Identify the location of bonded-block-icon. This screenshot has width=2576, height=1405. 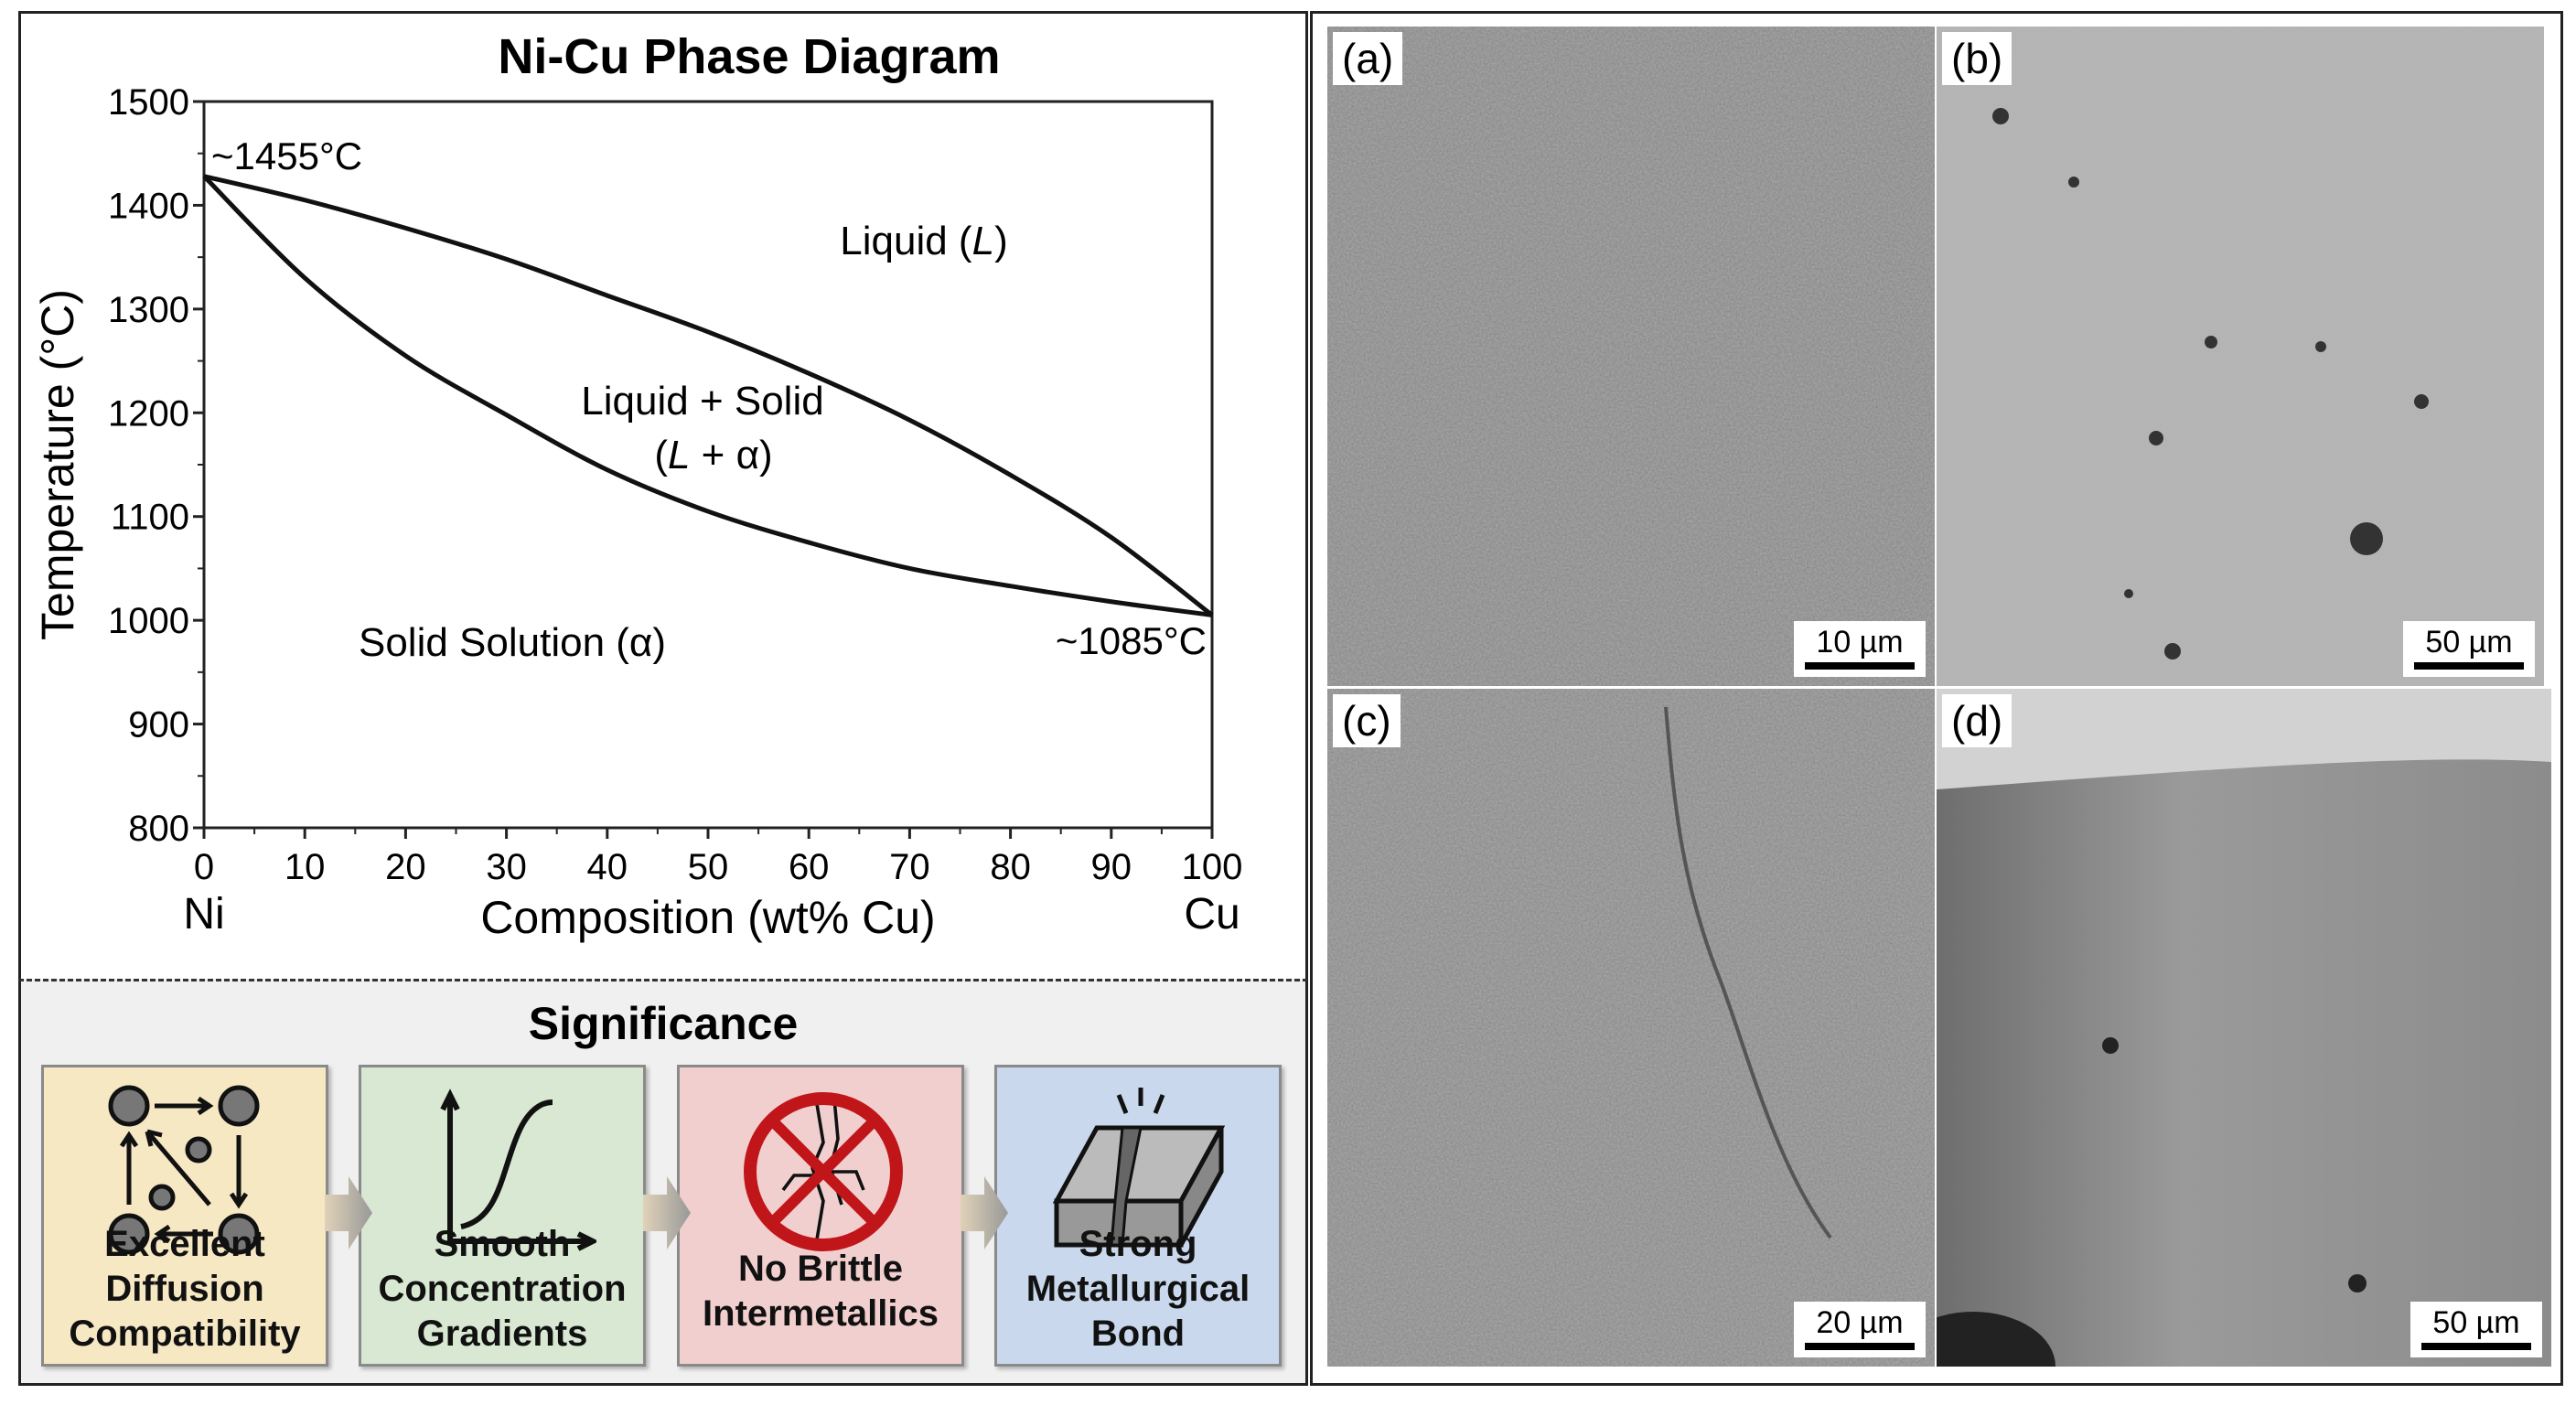
(1139, 1168).